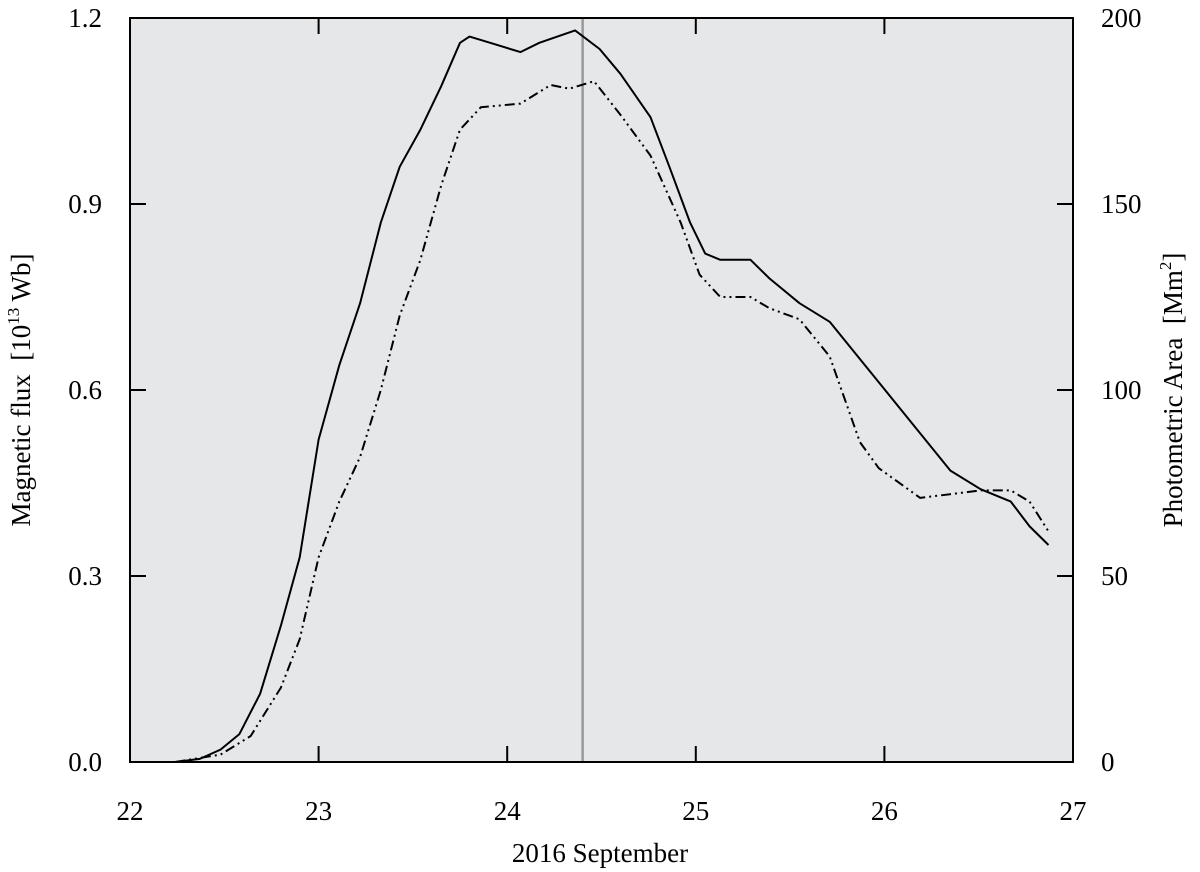 Image resolution: width=1200 pixels, height=872 pixels. Describe the element at coordinates (508, 811) in the screenshot. I see `x-tick-label: 24` at that location.